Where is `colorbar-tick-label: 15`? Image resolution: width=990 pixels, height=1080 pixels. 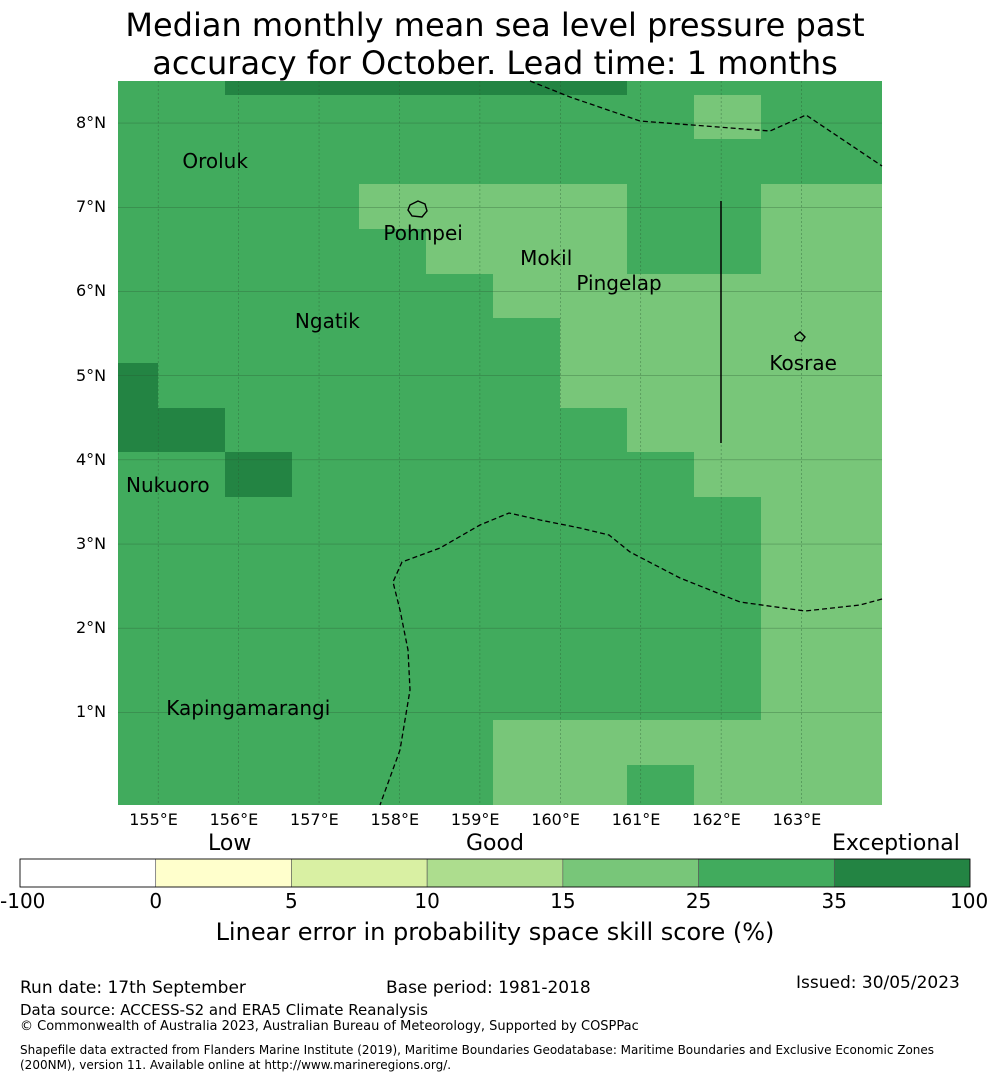
colorbar-tick-label: 15 is located at coordinates (563, 901).